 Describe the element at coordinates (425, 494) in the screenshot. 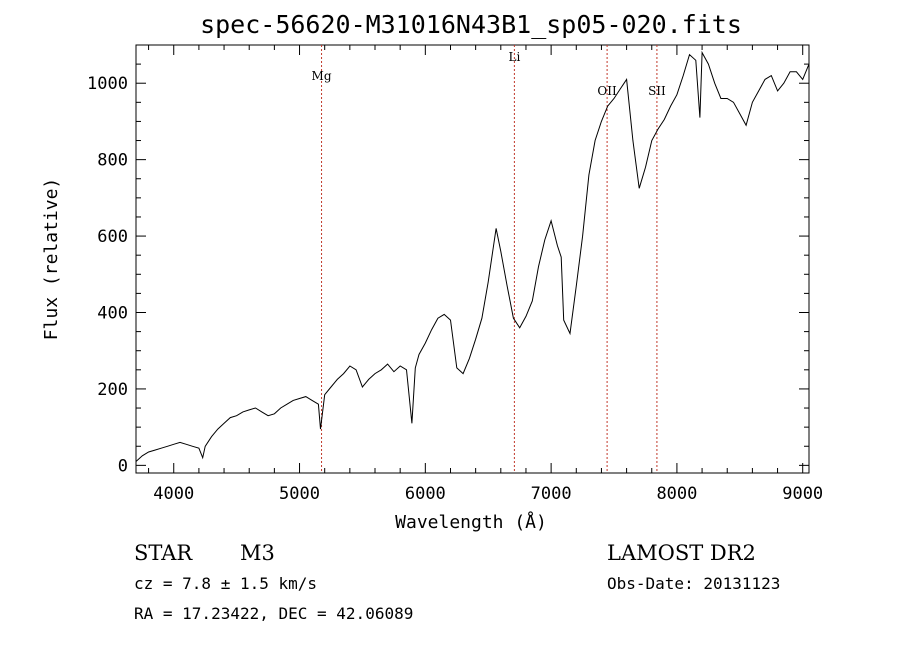

I see `x-tick-label: 6000` at that location.